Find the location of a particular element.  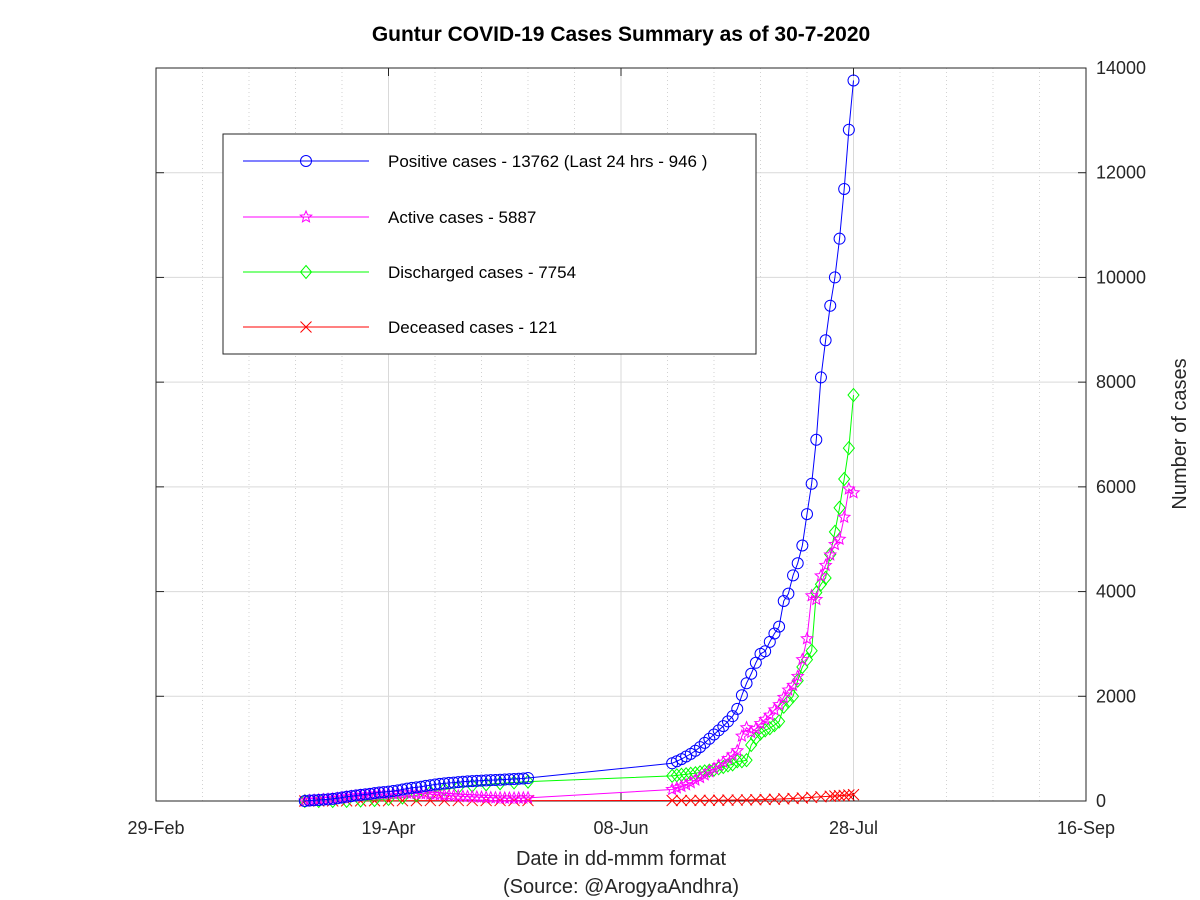

y-tick-label: 0 is located at coordinates (1101, 801).